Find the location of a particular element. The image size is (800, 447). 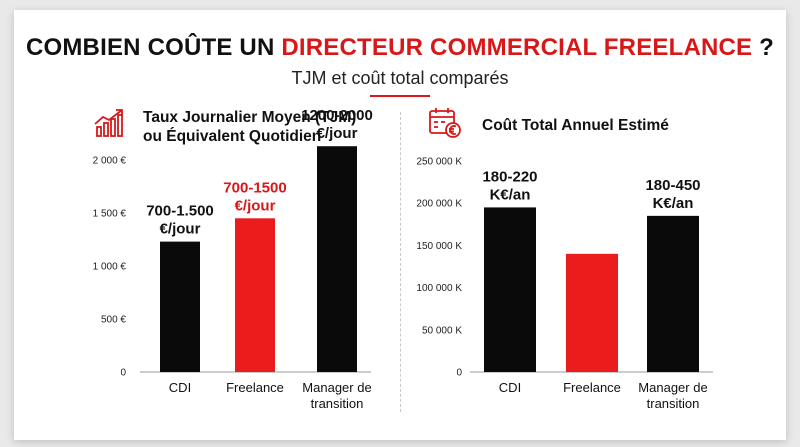

title-accent: DIRECTEUR COMMERCIAL FREELANCE is located at coordinates (517, 47).